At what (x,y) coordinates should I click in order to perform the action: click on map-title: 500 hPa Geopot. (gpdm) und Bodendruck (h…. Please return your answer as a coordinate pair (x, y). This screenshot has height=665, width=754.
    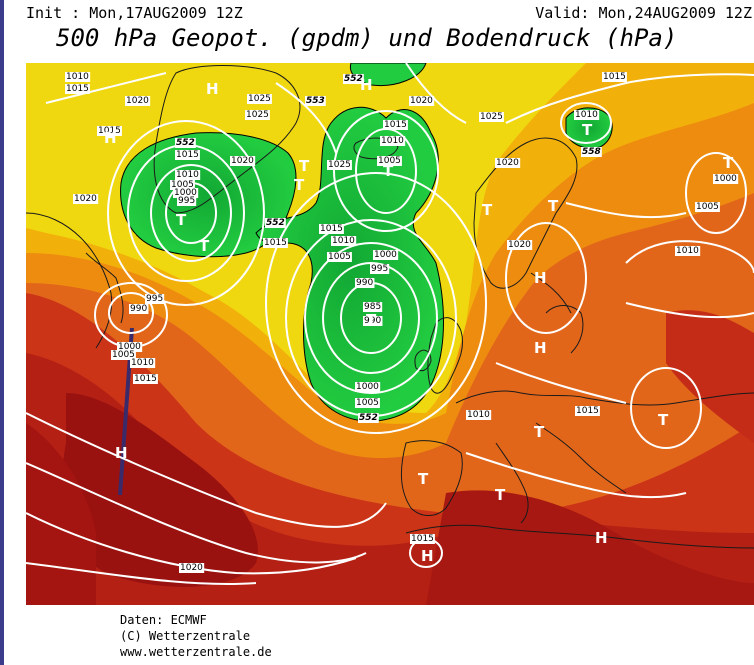
    Looking at the image, I should click on (367, 38).